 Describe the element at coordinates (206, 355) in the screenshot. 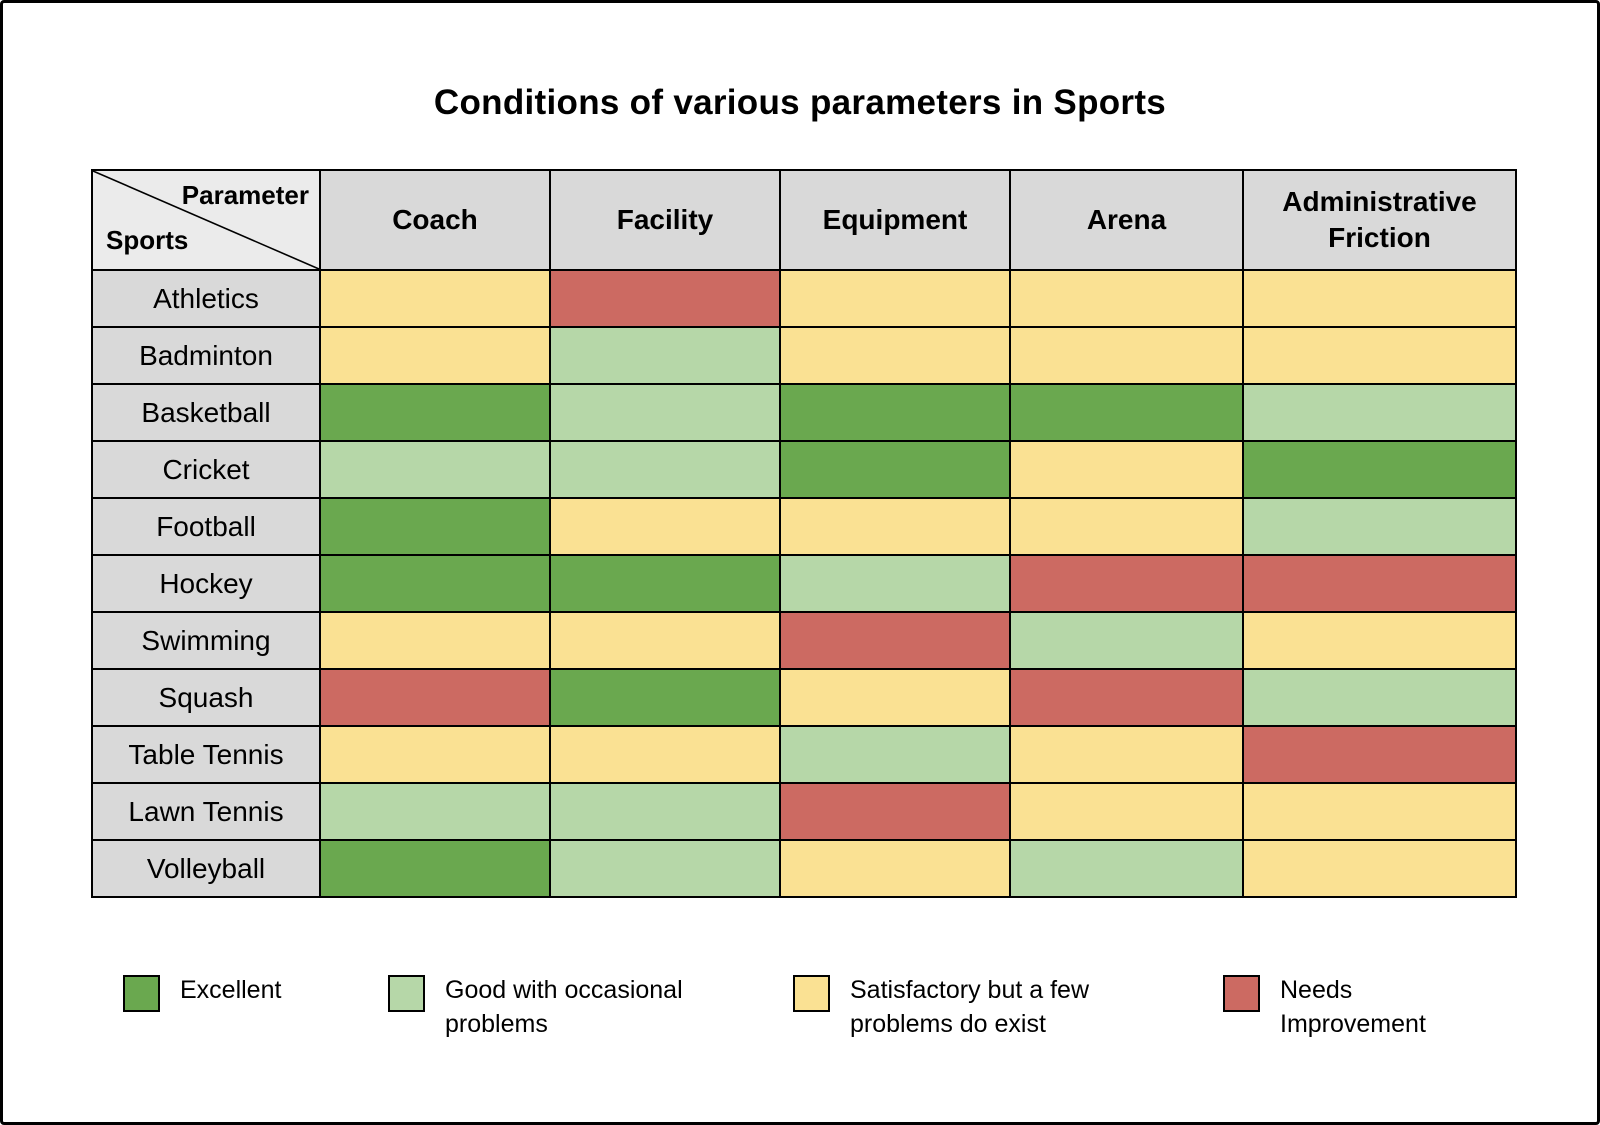

I see `row-header-badminton: Badminton` at that location.